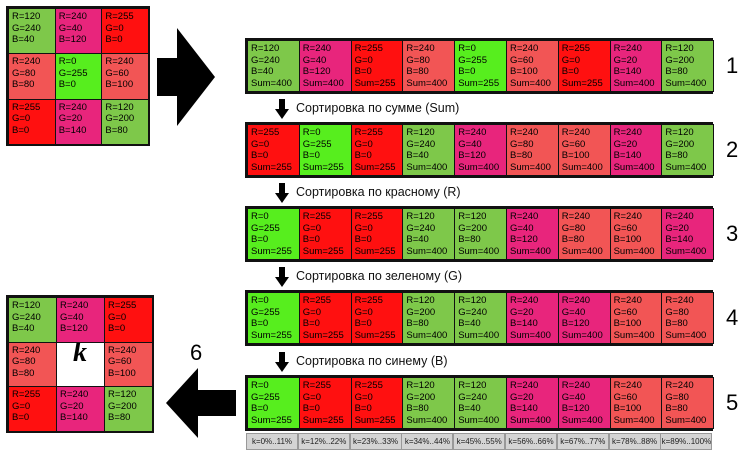 The height and width of the screenshot is (469, 751). I want to click on k-range-label: k=12%..22%, so click(323, 441).